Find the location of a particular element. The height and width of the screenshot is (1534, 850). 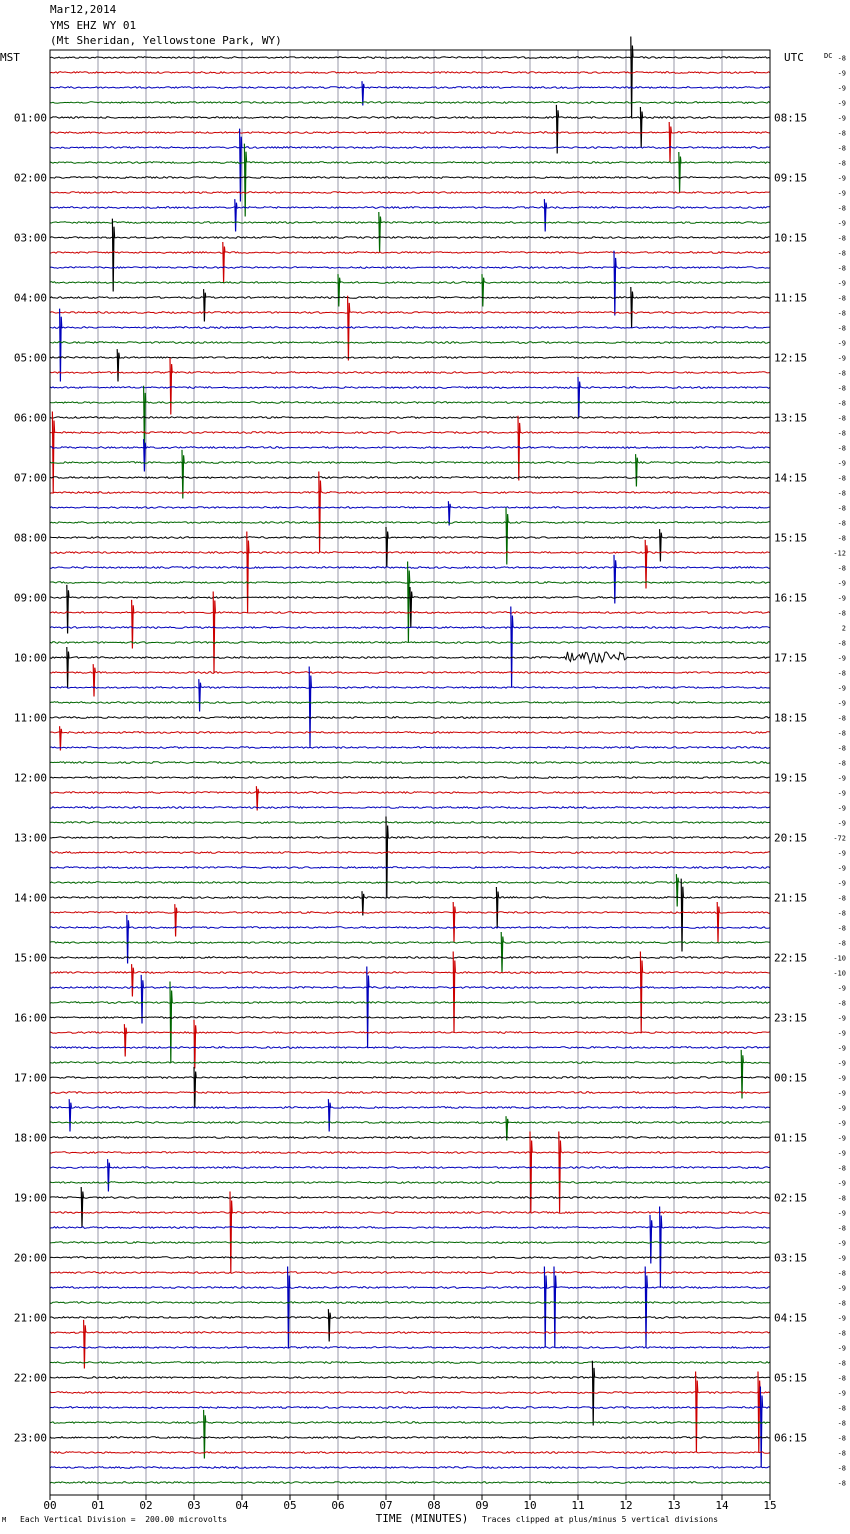

mst-hour-label: 19:00 is located at coordinates (30, 1198).